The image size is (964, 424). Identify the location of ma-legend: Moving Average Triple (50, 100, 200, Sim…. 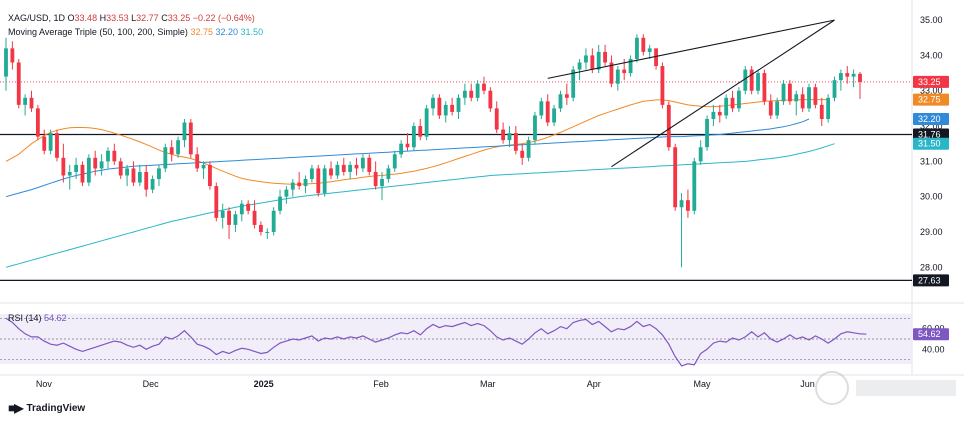
(135, 32).